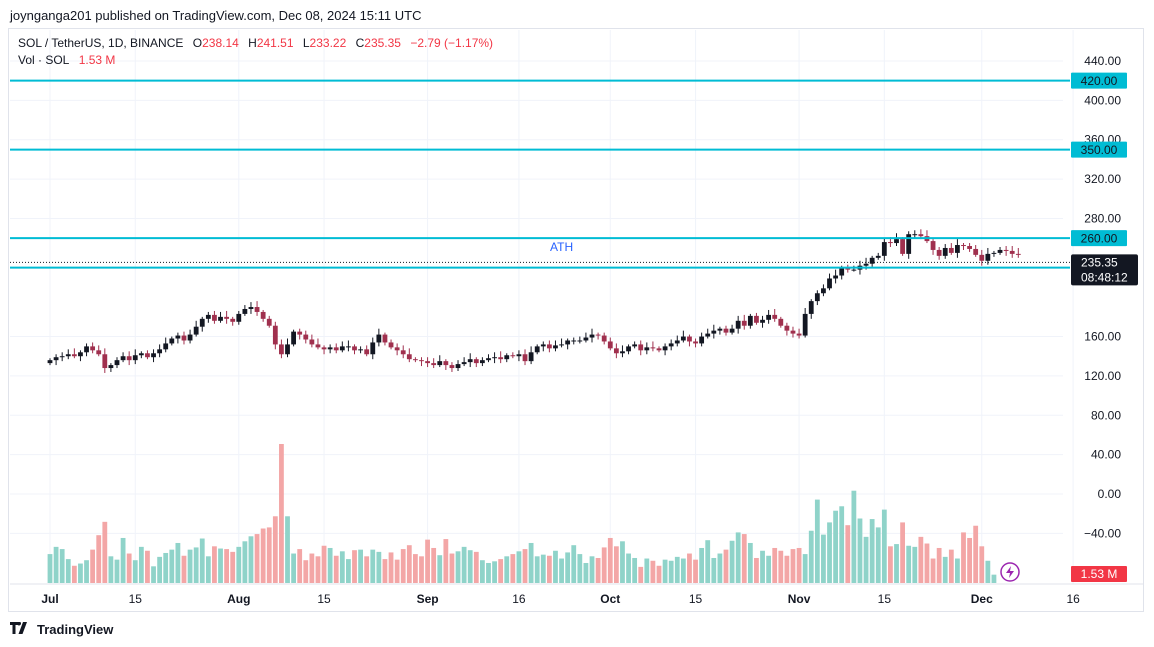 This screenshot has width=1154, height=647. Describe the element at coordinates (1102, 337) in the screenshot. I see `y-axis-tick-label: 160.00` at that location.